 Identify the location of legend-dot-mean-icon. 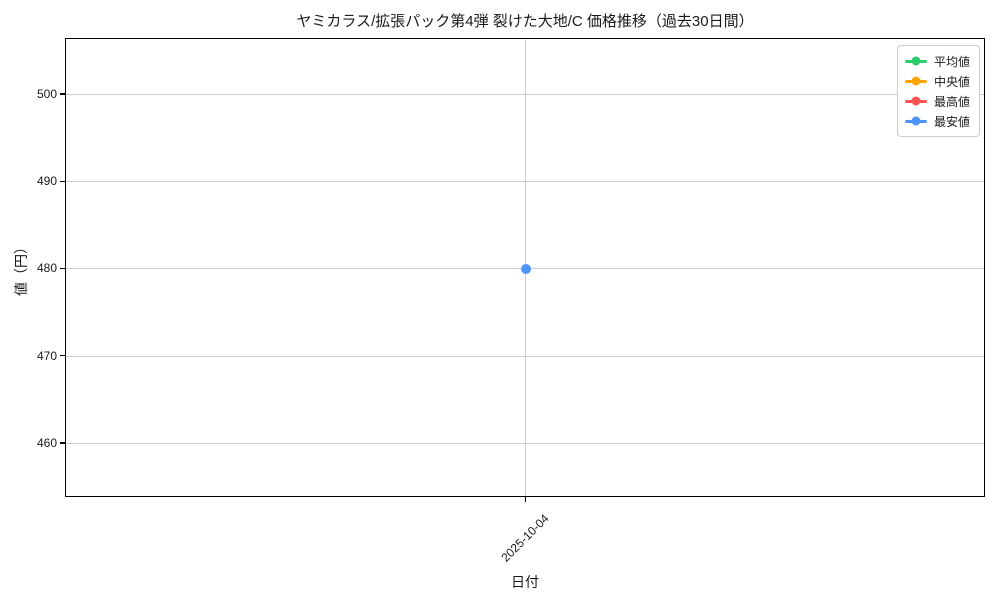
(916, 61).